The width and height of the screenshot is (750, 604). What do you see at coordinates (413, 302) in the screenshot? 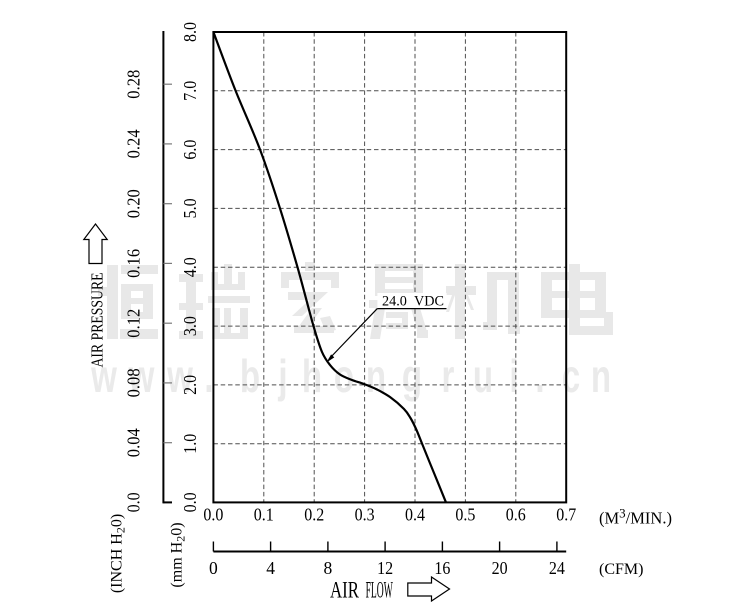
I see `svg-text: 24.0 VDC` at bounding box center [413, 302].